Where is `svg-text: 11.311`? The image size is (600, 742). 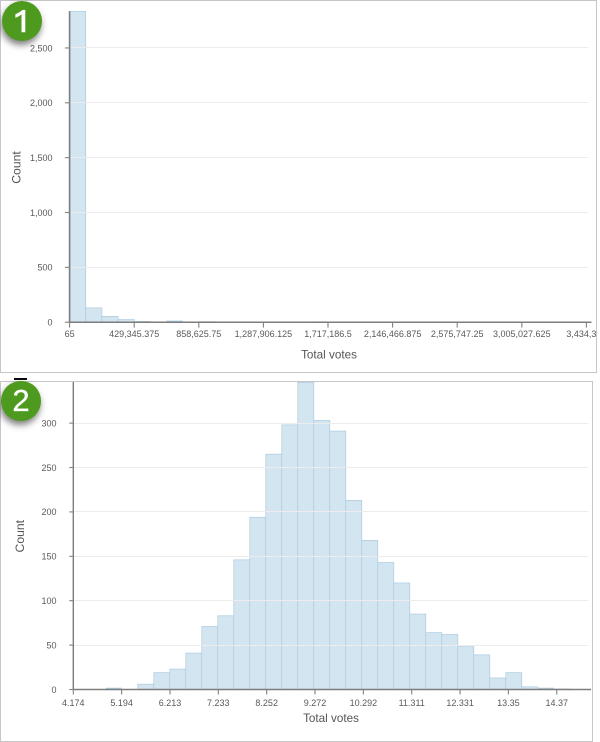 svg-text: 11.311 is located at coordinates (412, 703).